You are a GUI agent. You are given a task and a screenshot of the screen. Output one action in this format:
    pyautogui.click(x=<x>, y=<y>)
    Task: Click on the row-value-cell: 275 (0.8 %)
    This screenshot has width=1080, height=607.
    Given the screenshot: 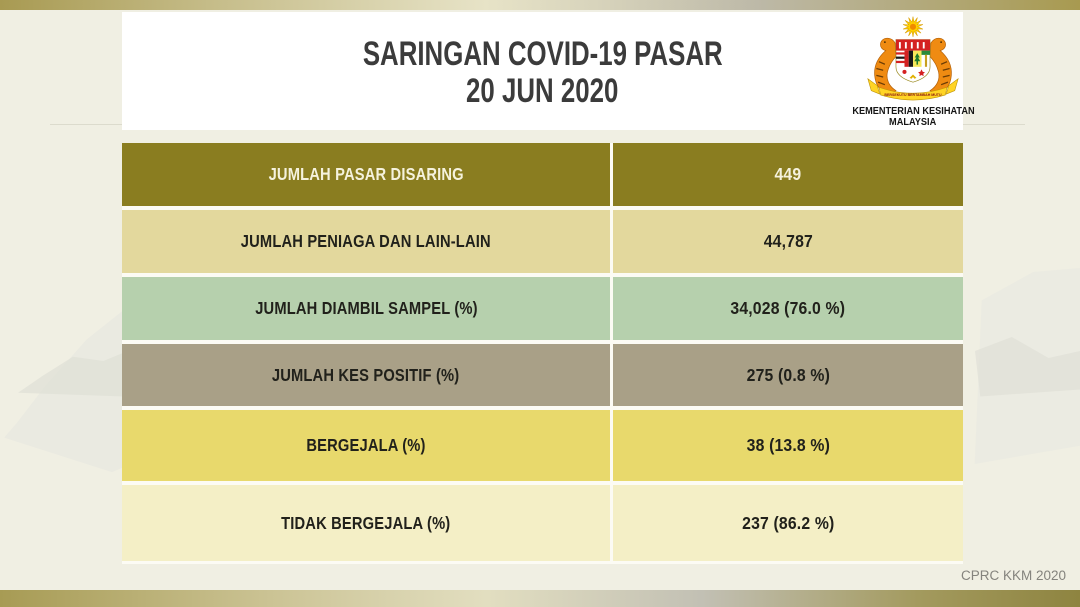 What is the action you would take?
    pyautogui.click(x=788, y=375)
    